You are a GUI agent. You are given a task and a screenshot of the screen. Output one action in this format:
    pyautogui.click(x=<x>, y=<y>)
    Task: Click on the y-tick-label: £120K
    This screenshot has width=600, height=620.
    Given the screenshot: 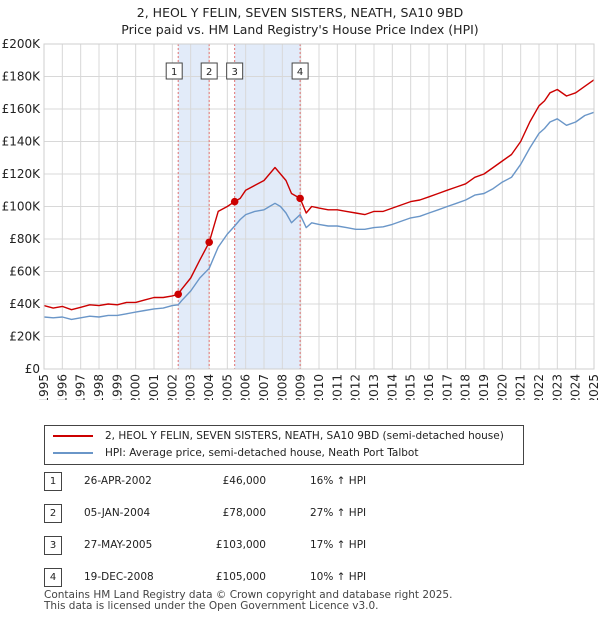 What is the action you would take?
    pyautogui.click(x=22, y=174)
    